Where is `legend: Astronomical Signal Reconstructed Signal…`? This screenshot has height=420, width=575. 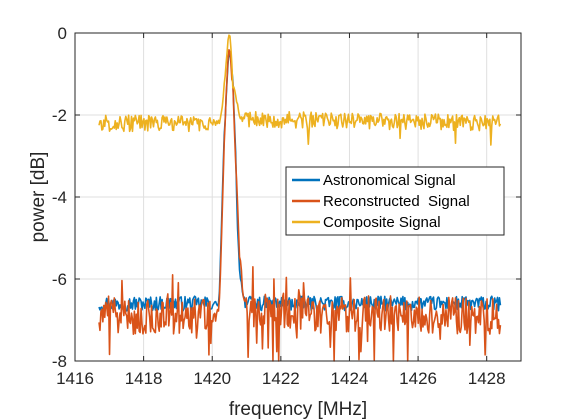 legend: Astronomical Signal Reconstructed Signal… is located at coordinates (395, 201).